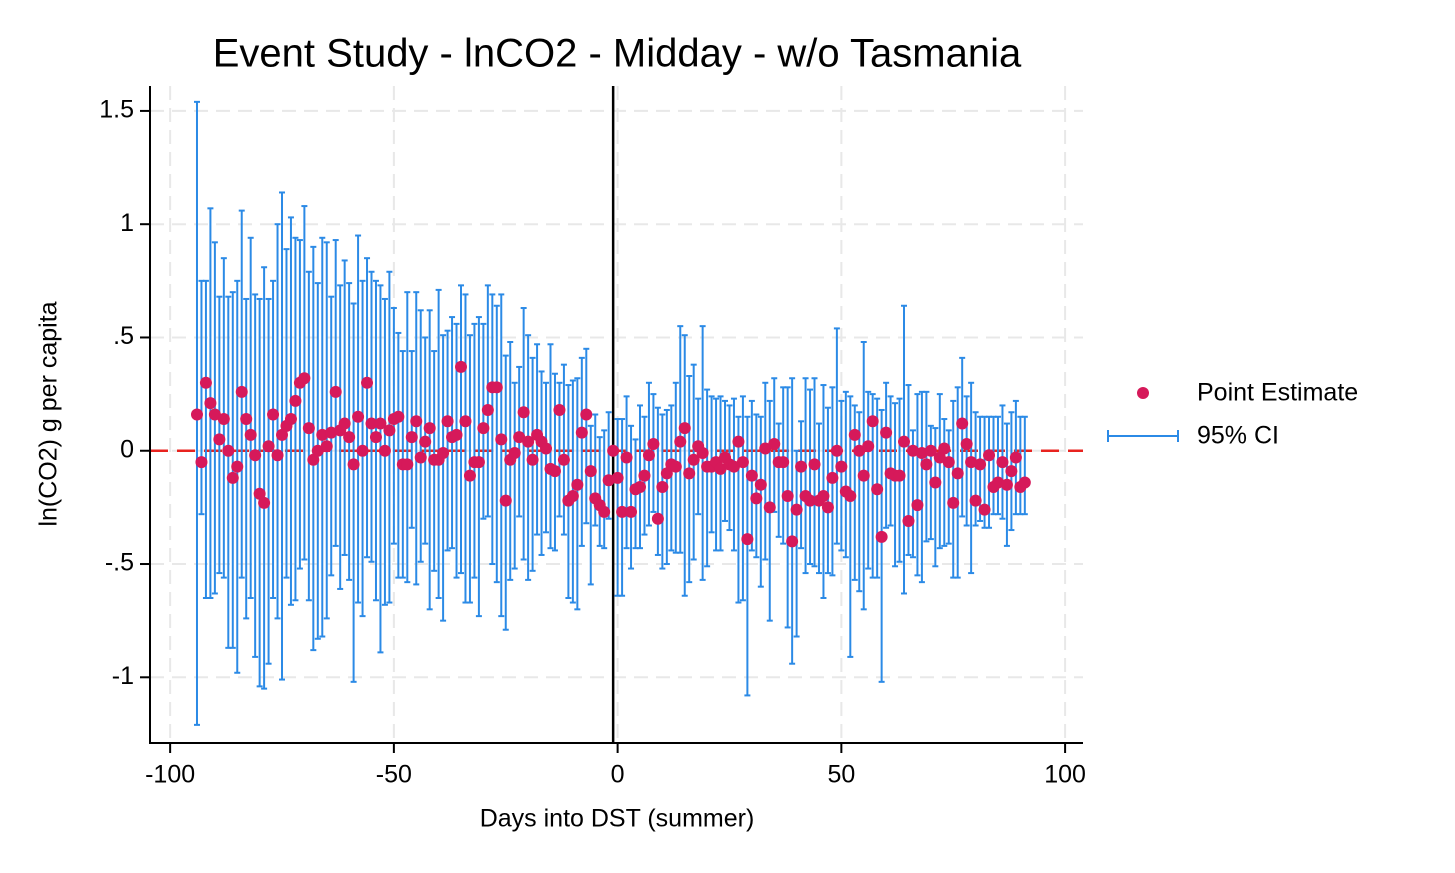  Describe the element at coordinates (1238, 436) in the screenshot. I see `legend-label: 95% CI` at that location.